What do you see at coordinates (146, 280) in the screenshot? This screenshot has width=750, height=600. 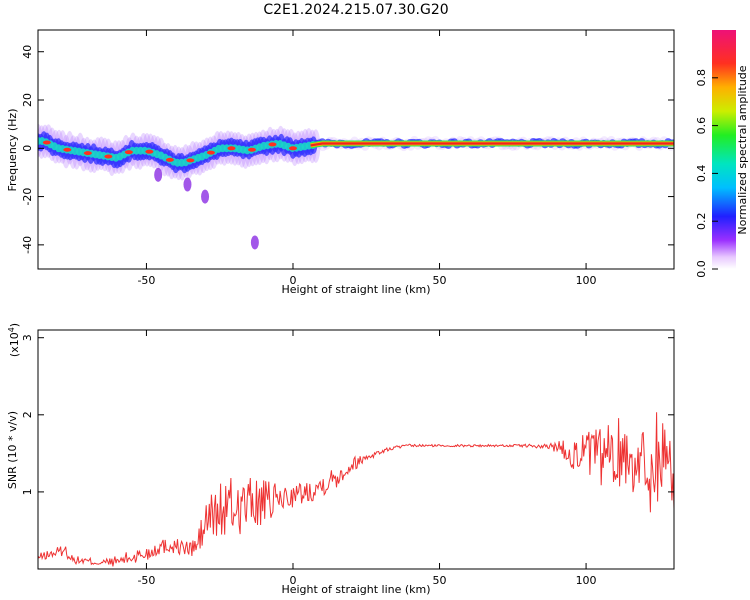 I see `spectrogram-x-tick-label: -50` at bounding box center [146, 280].